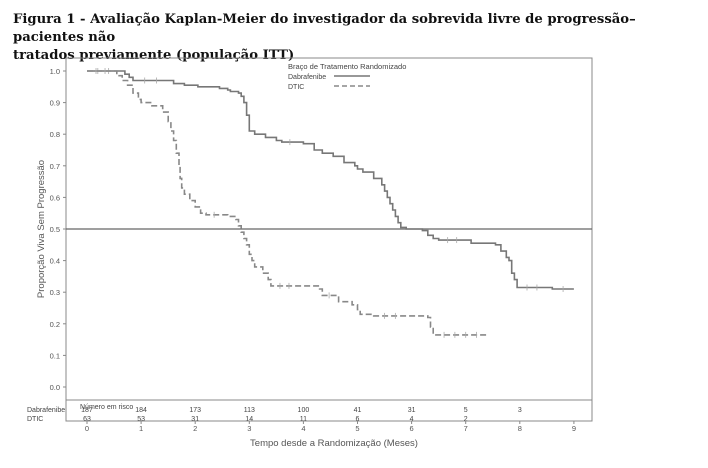 This screenshot has height=468, width=708. I want to click on risk-row-label-dabrafenibe: Dabrafenibe, so click(46, 410).